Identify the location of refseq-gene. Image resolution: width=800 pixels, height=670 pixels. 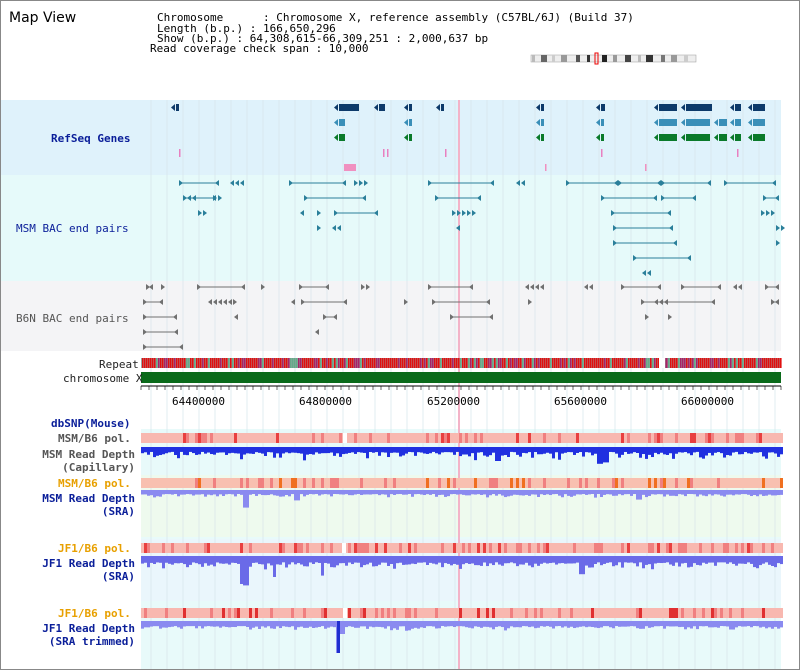
(603, 107).